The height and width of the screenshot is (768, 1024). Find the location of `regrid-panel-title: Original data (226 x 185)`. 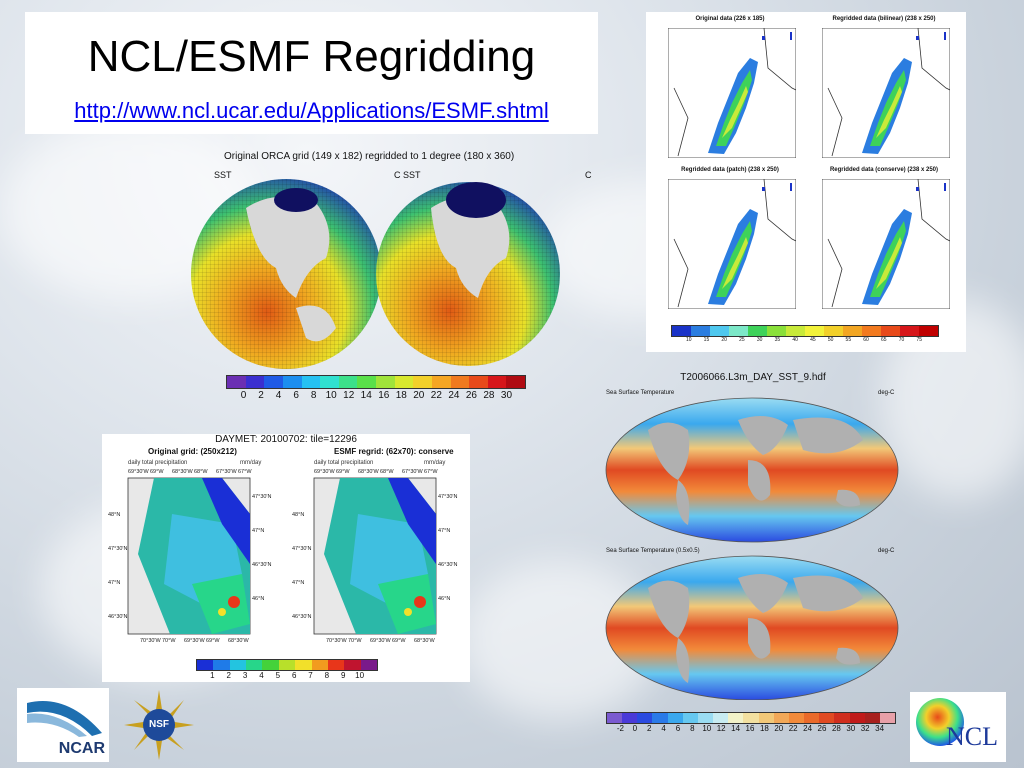

regrid-panel-title: Original data (226 x 185) is located at coordinates (730, 19).